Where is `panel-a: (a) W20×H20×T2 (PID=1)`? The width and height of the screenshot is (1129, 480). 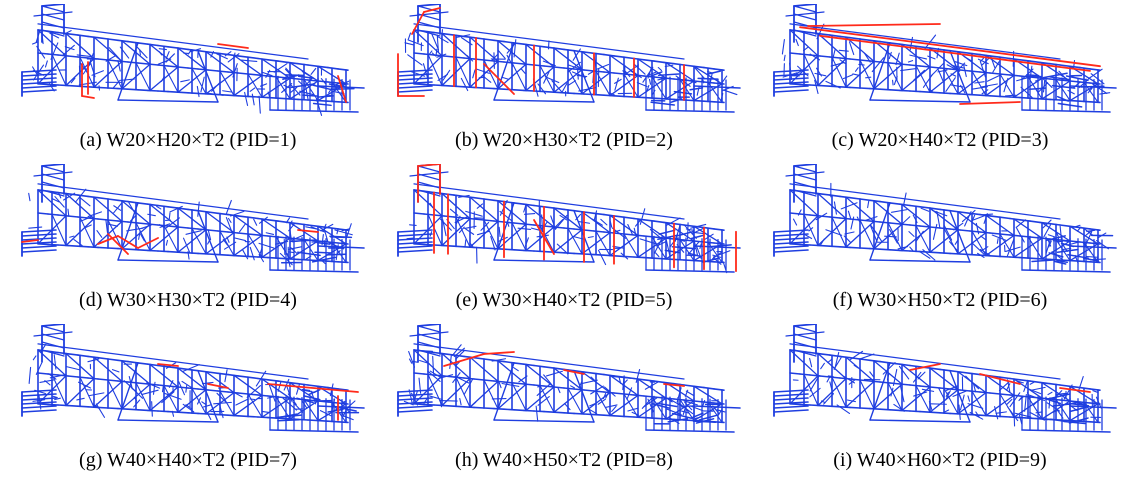 panel-a: (a) W20×H20×T2 (PID=1) is located at coordinates (188, 80).